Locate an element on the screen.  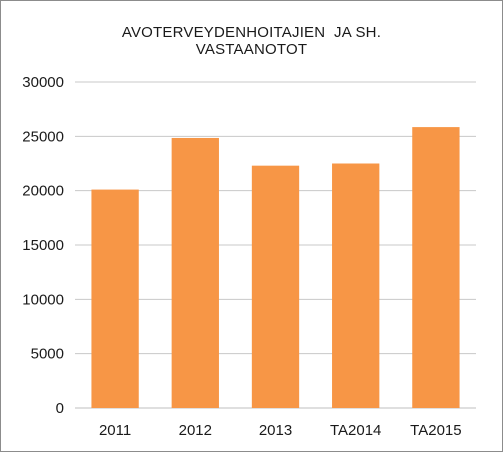
x-axis-tick-labels: 2011 2012 2013 TA2014 TA2015 is located at coordinates (280, 430).